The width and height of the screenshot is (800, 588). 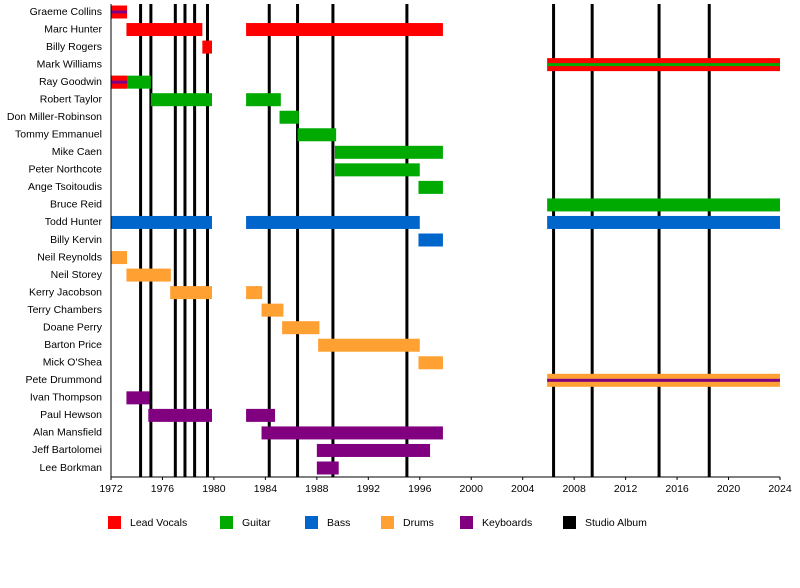 What do you see at coordinates (69, 257) in the screenshot?
I see `member-label: Neil Reynolds` at bounding box center [69, 257].